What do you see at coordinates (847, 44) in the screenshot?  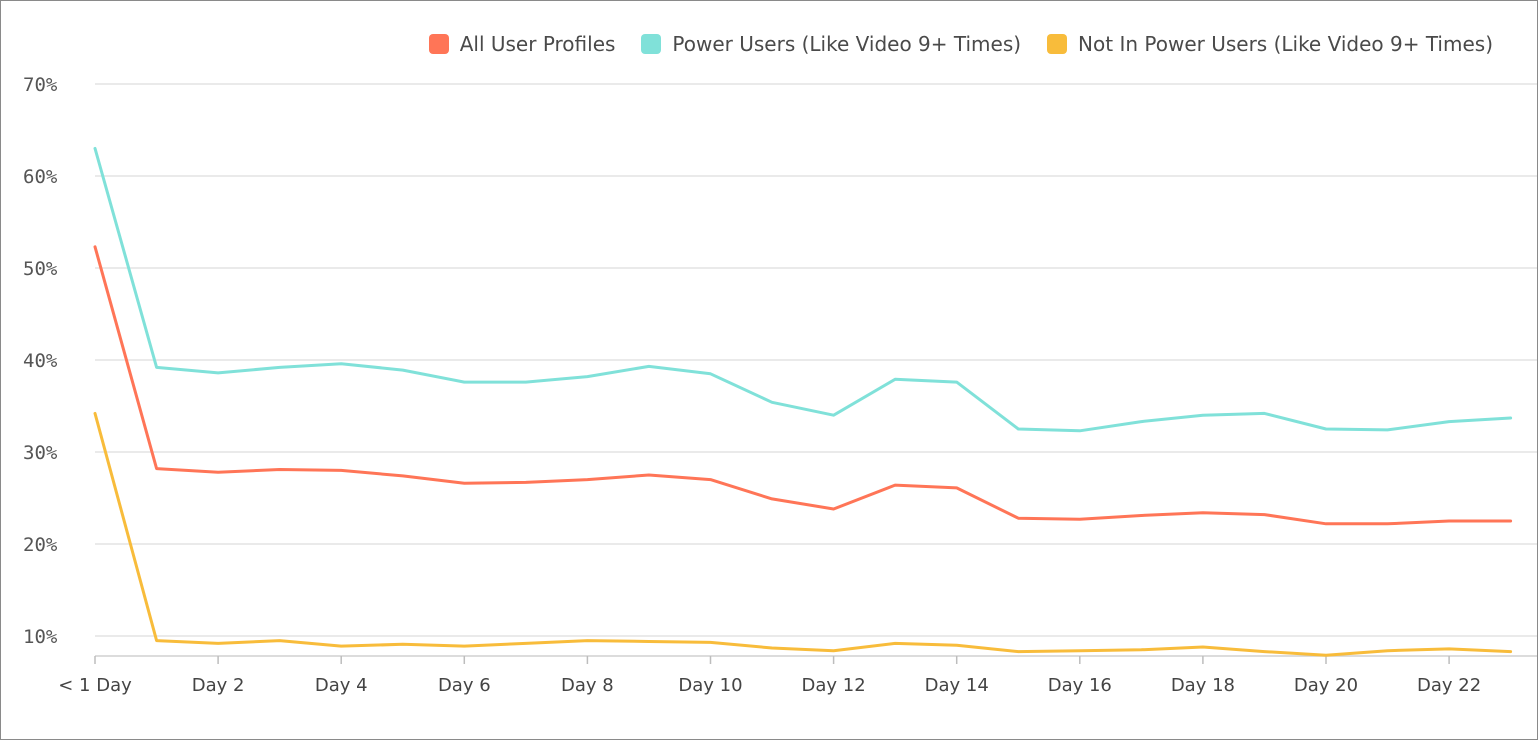 I see `legend-label: Power Users (Like Video 9+ Times)` at bounding box center [847, 44].